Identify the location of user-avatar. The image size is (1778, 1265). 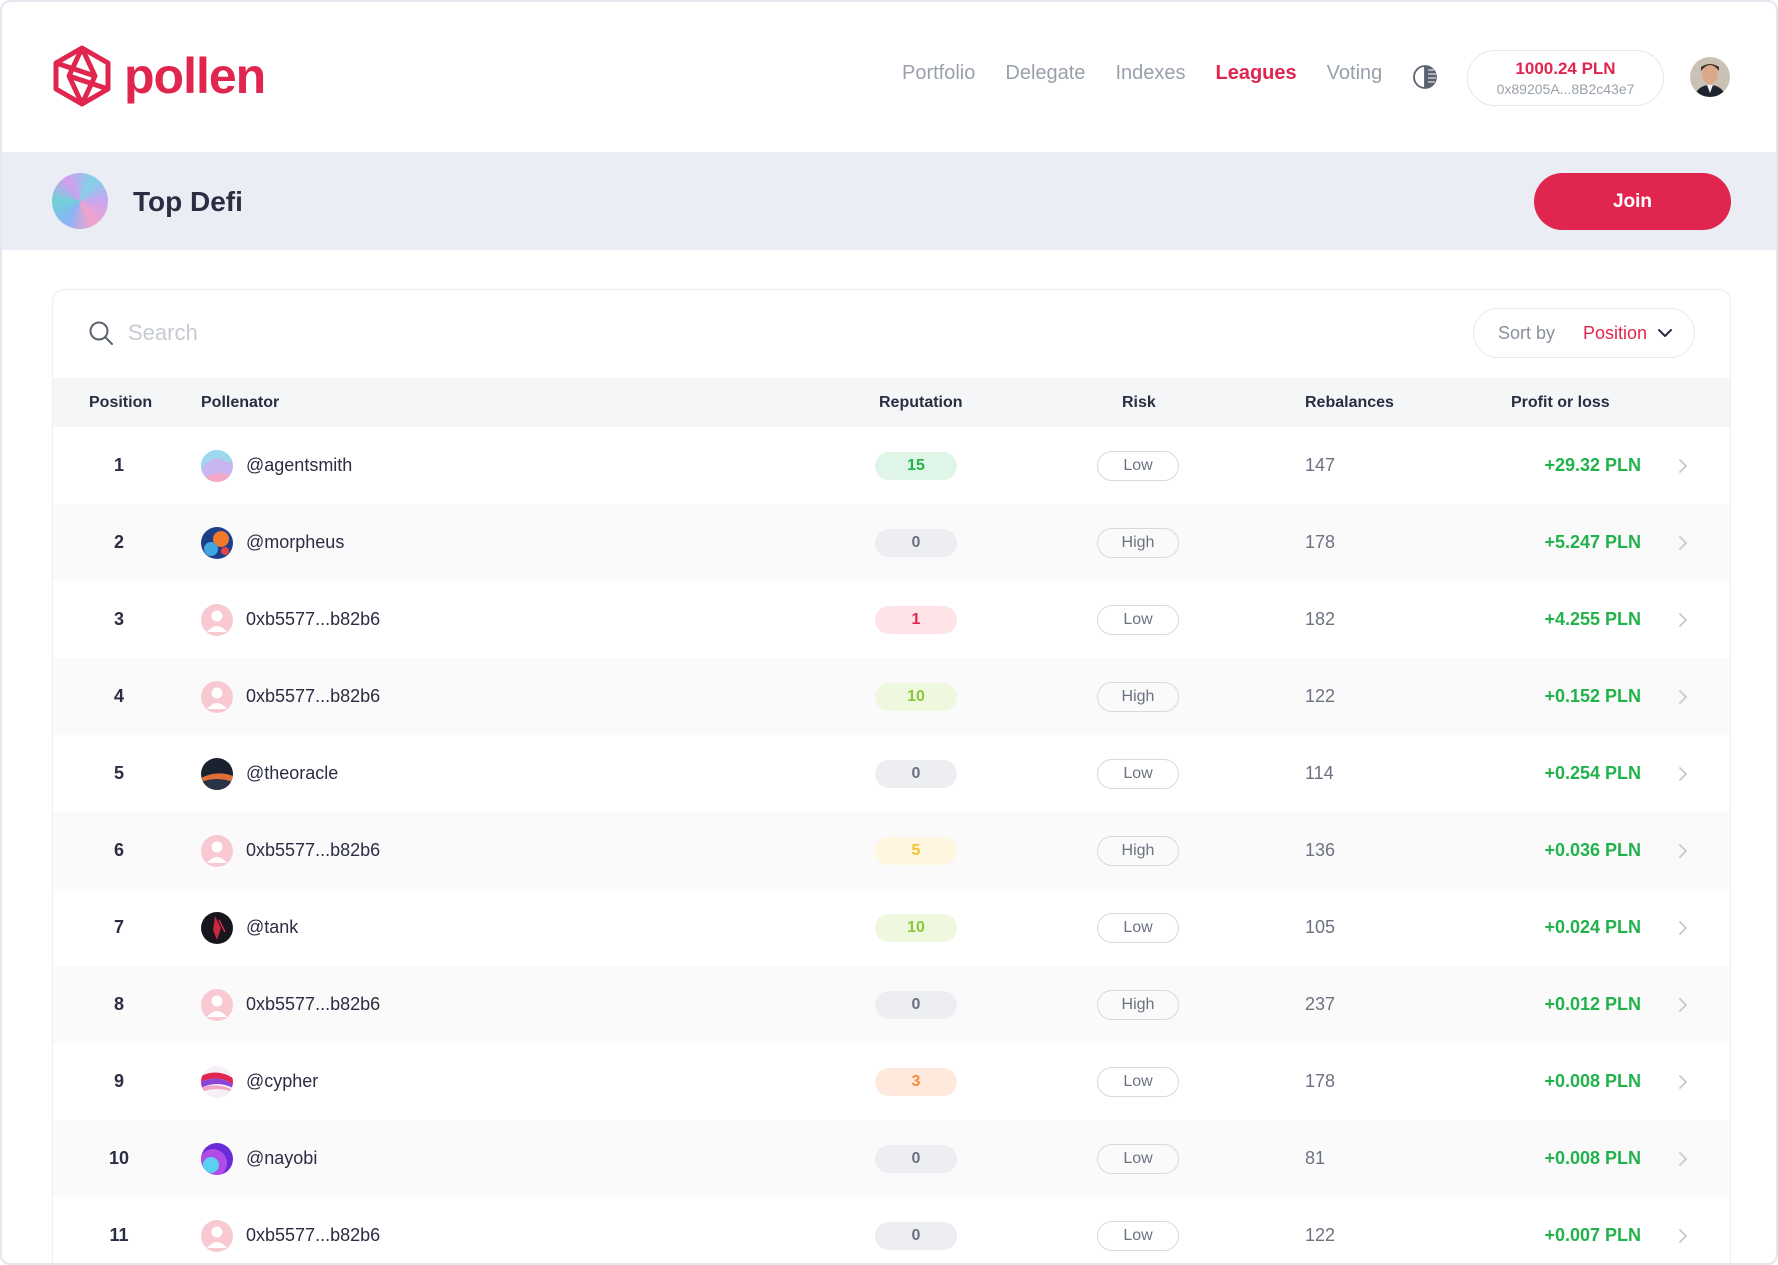
(1710, 77).